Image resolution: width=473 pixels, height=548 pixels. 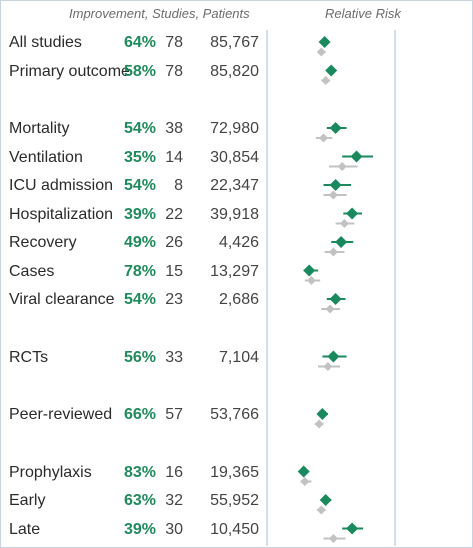 What do you see at coordinates (139, 42) in the screenshot?
I see `improvement-value: 64%` at bounding box center [139, 42].